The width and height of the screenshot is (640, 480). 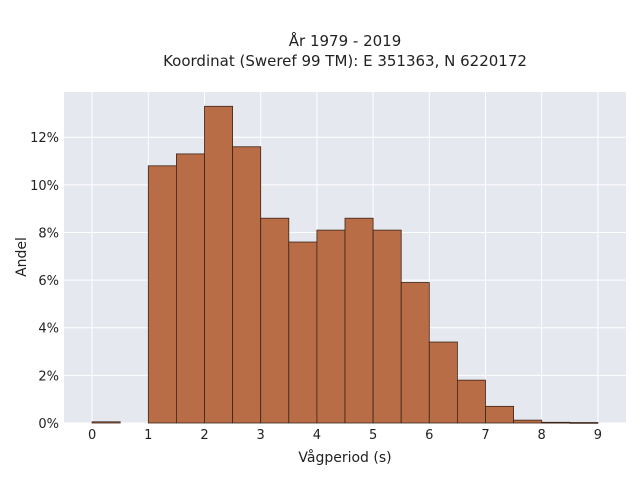 I want to click on chart-title-line-1: År 1979 - 2019, so click(x=345, y=40).